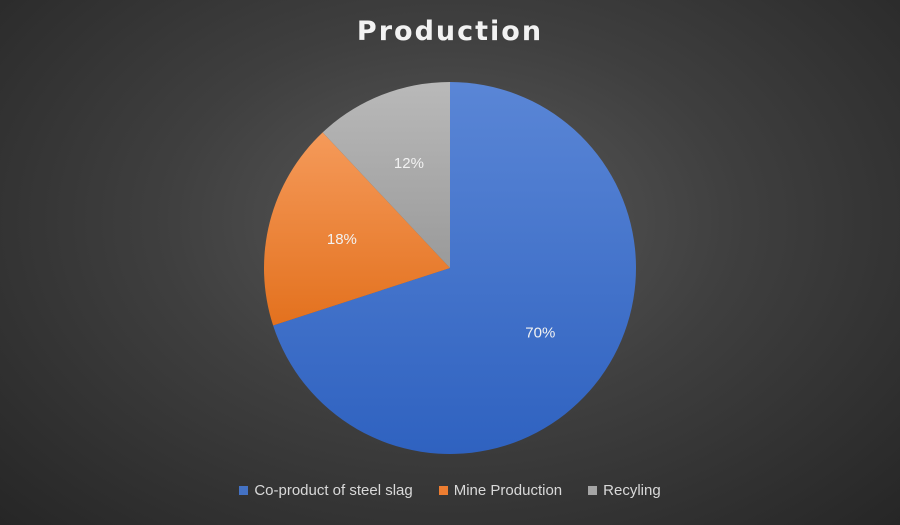 The height and width of the screenshot is (525, 900). What do you see at coordinates (593, 490) in the screenshot?
I see `legend-swatch-recyling` at bounding box center [593, 490].